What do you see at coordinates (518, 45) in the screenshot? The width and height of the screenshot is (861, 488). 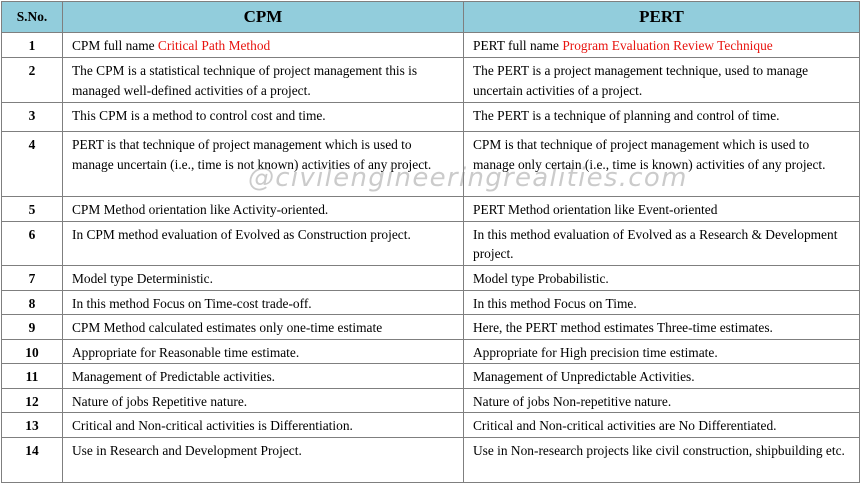 I see `pert-cell-text: PERT full name` at bounding box center [518, 45].